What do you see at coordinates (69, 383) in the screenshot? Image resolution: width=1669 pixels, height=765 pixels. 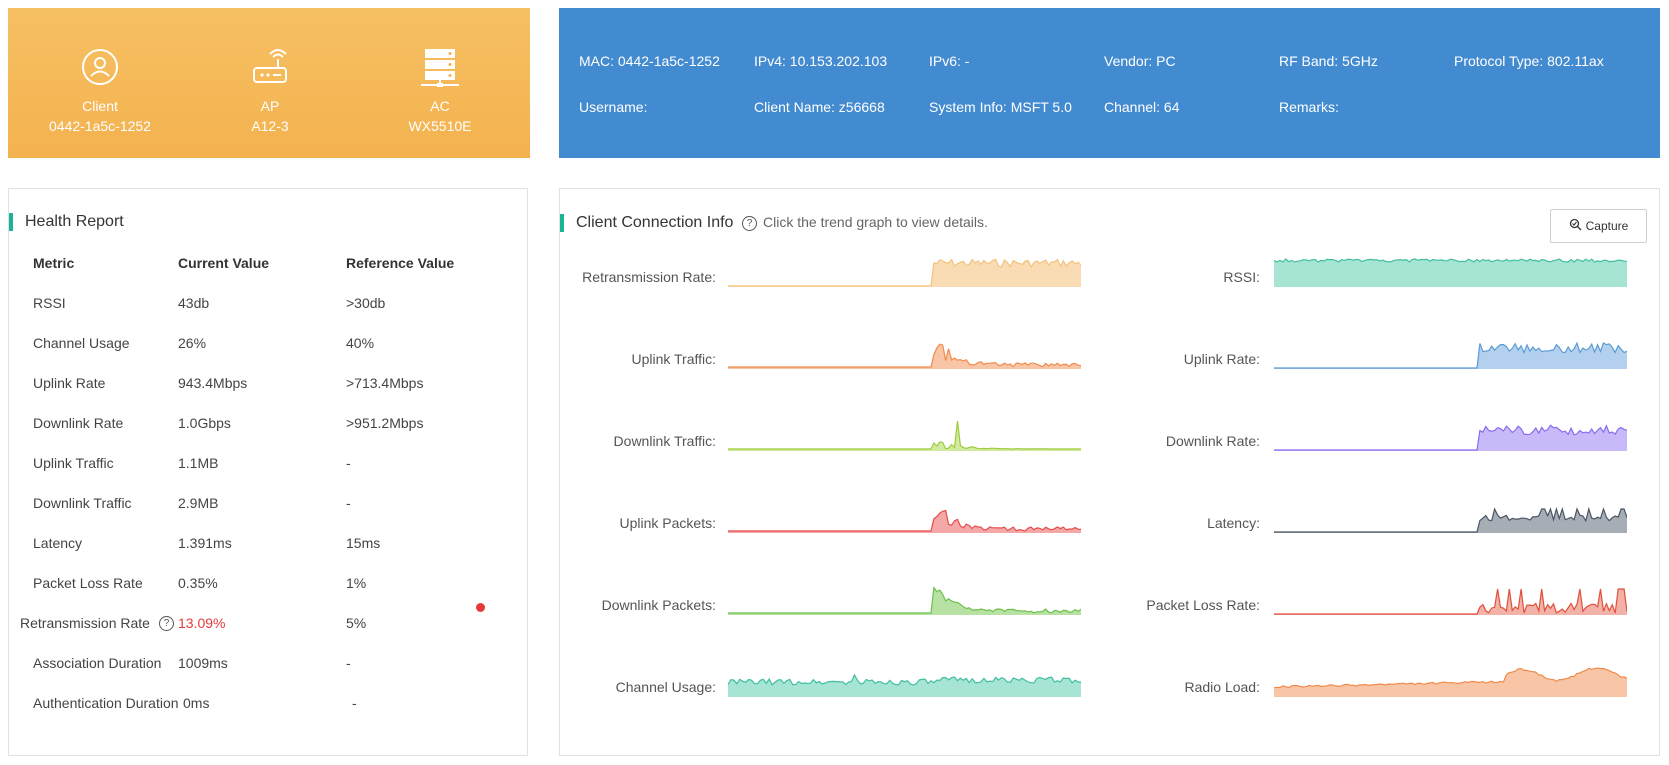 I see `metric-name: Uplink Rate` at bounding box center [69, 383].